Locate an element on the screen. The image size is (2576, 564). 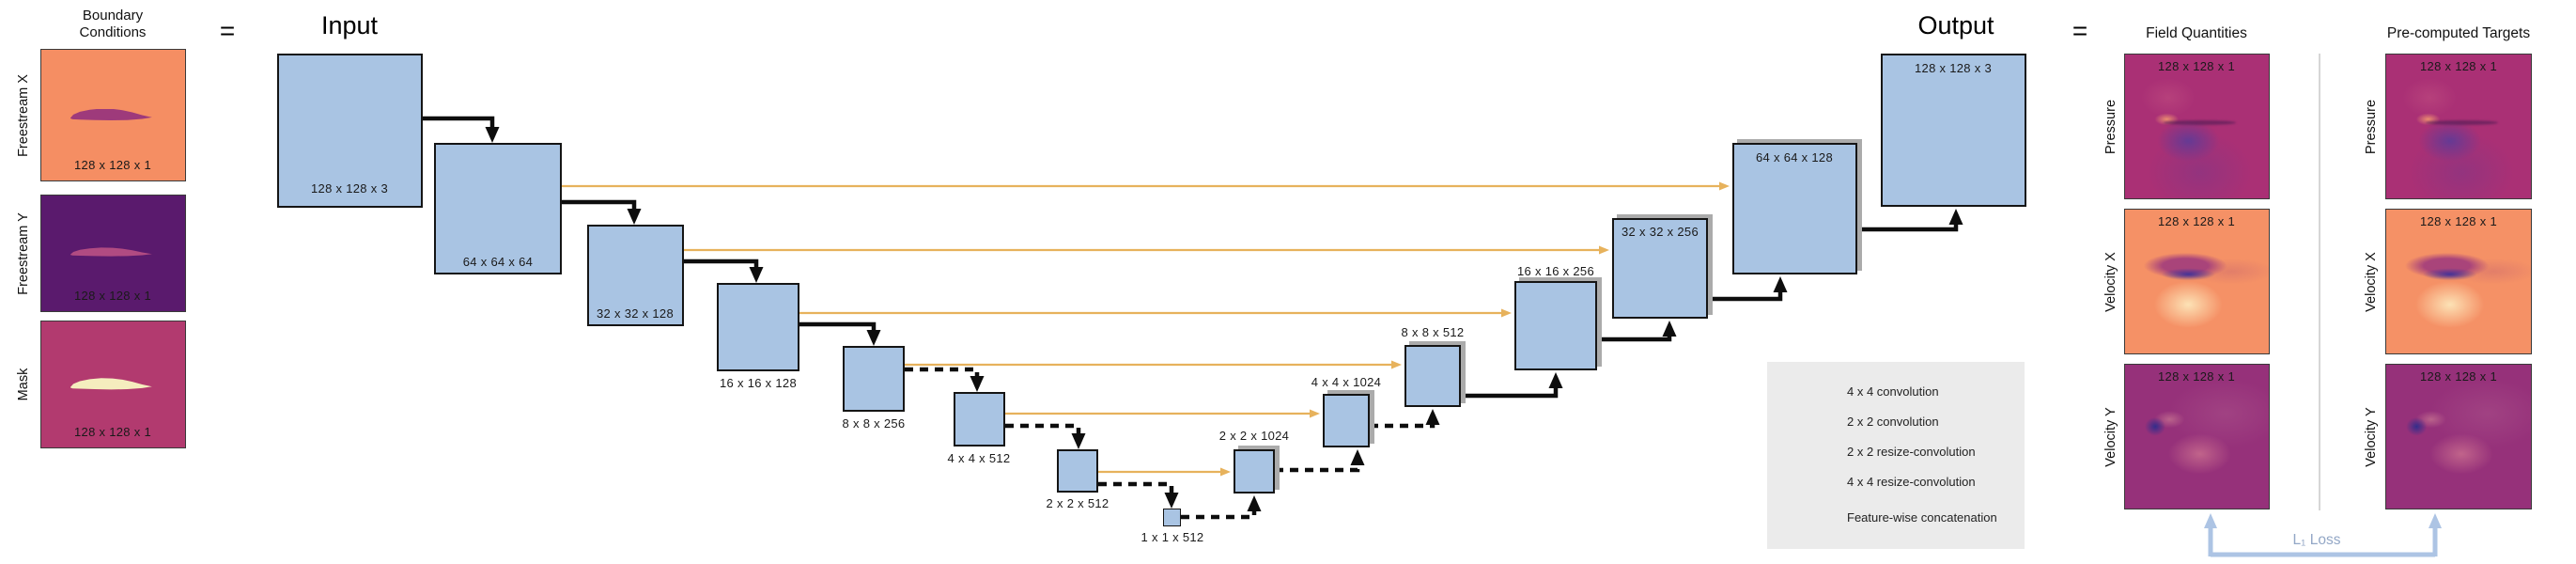
conv-4x4-arrow-enc16-enc8 is located at coordinates (840, 333).